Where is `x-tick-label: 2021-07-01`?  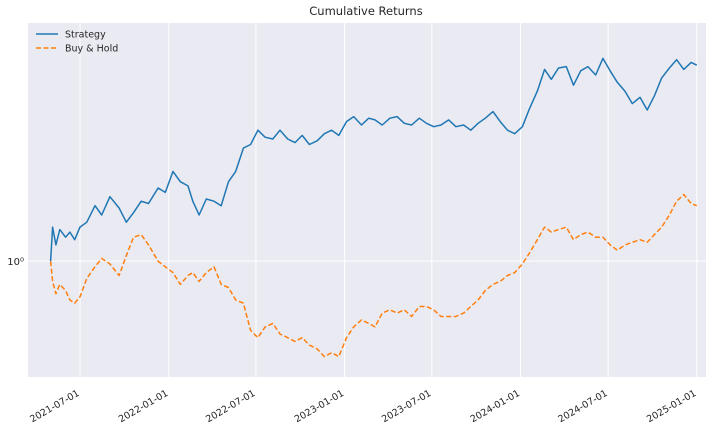
x-tick-label: 2021-07-01 is located at coordinates (54, 406).